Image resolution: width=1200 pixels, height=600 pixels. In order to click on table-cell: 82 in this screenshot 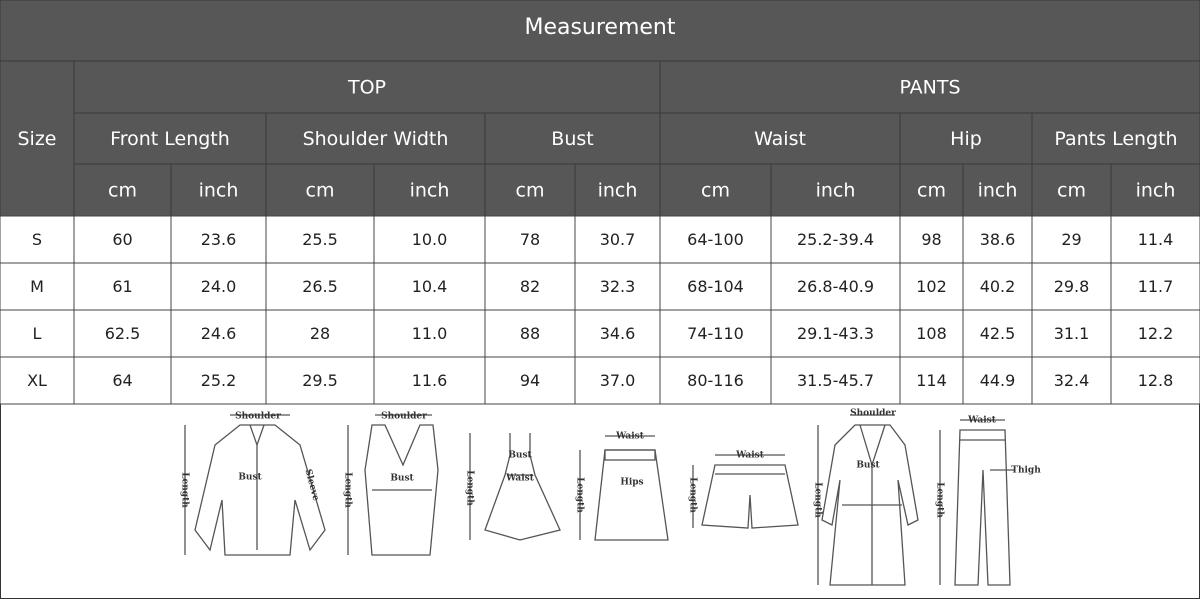, I will do `click(530, 286)`.